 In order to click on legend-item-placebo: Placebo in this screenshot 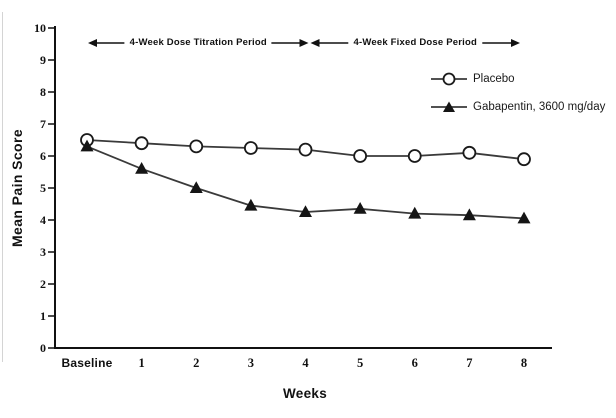, I will do `click(517, 79)`.